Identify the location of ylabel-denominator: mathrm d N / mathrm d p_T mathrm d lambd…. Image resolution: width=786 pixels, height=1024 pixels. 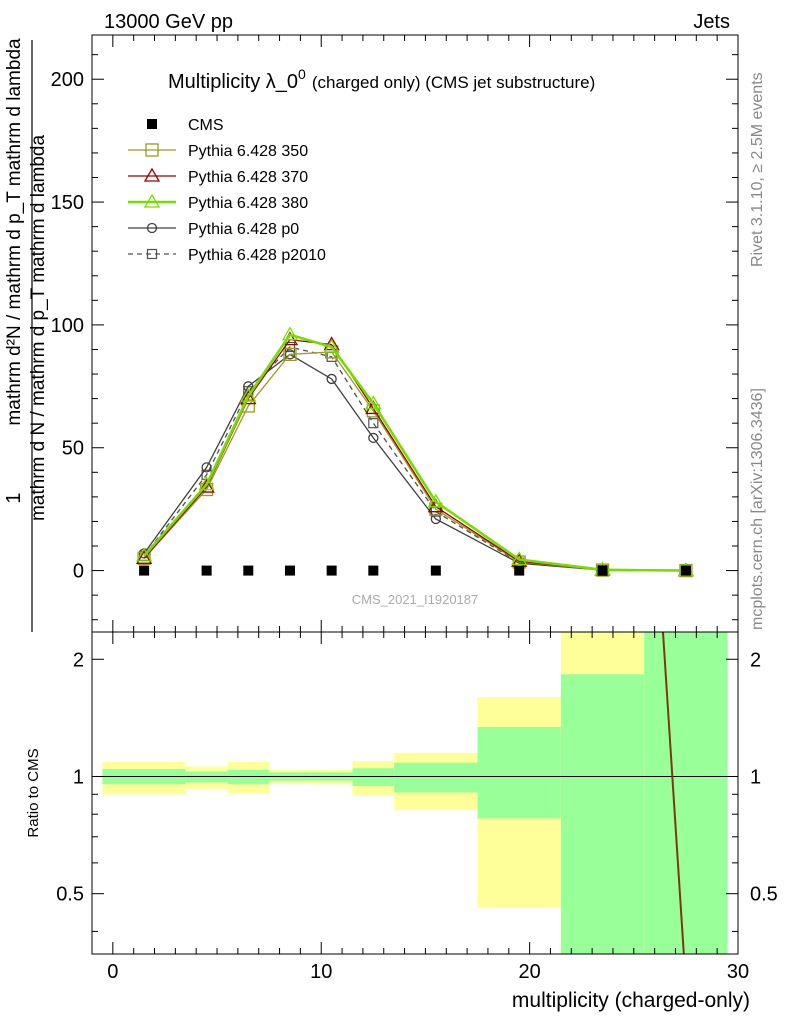
(38, 328).